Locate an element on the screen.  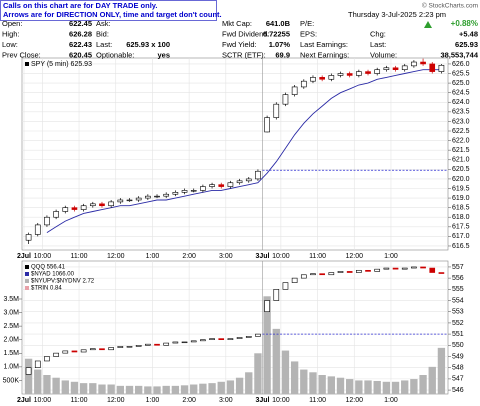
y-tick-label: 617.5 is located at coordinates (461, 227).